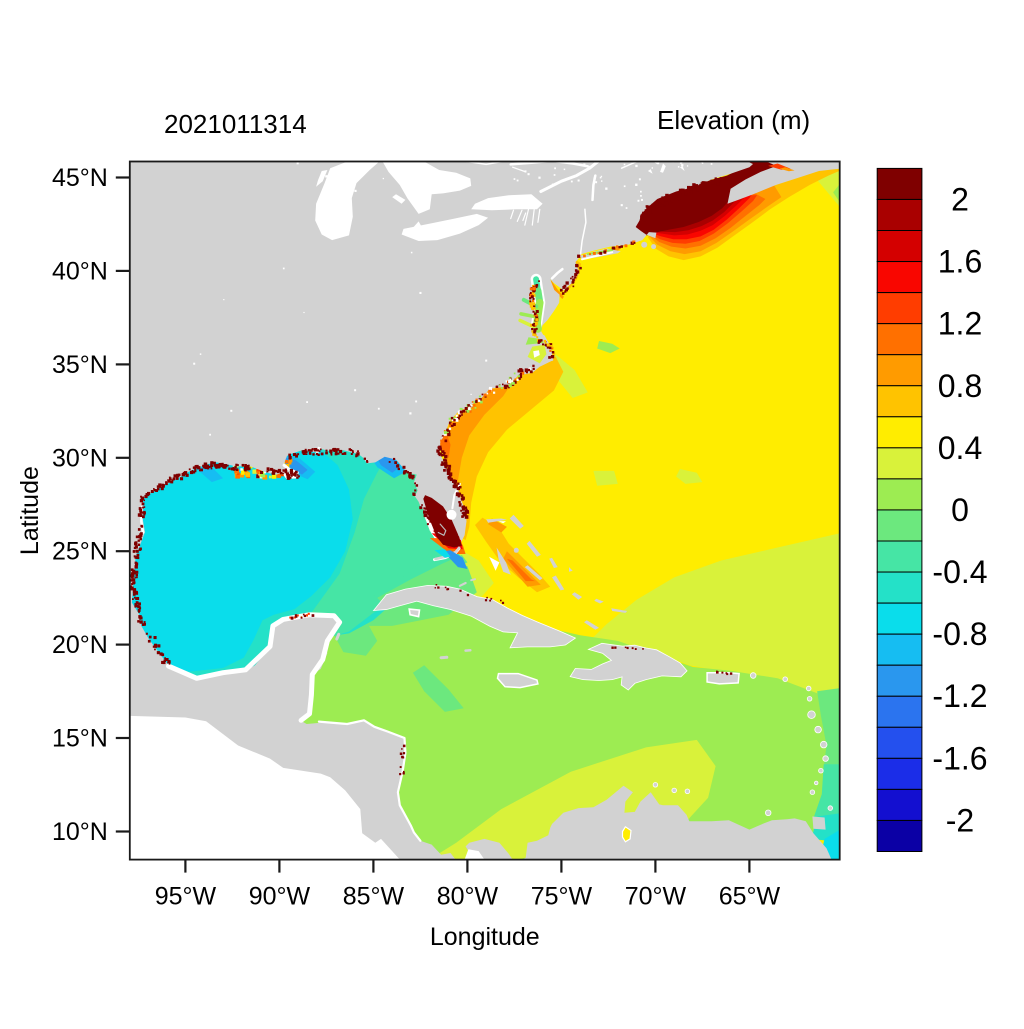 Image resolution: width=1024 pixels, height=1029 pixels. I want to click on svg-text: 25°N, so click(80, 552).